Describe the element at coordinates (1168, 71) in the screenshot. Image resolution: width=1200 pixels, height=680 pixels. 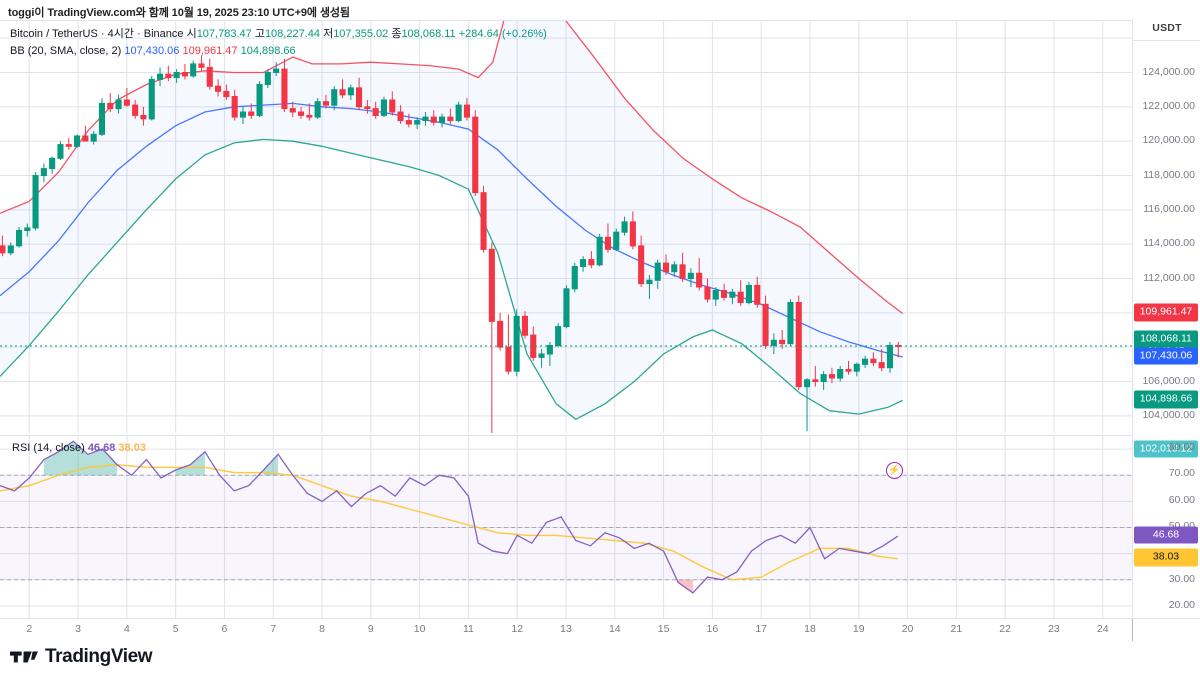
I see `price-tick-label: 124,000.00` at that location.